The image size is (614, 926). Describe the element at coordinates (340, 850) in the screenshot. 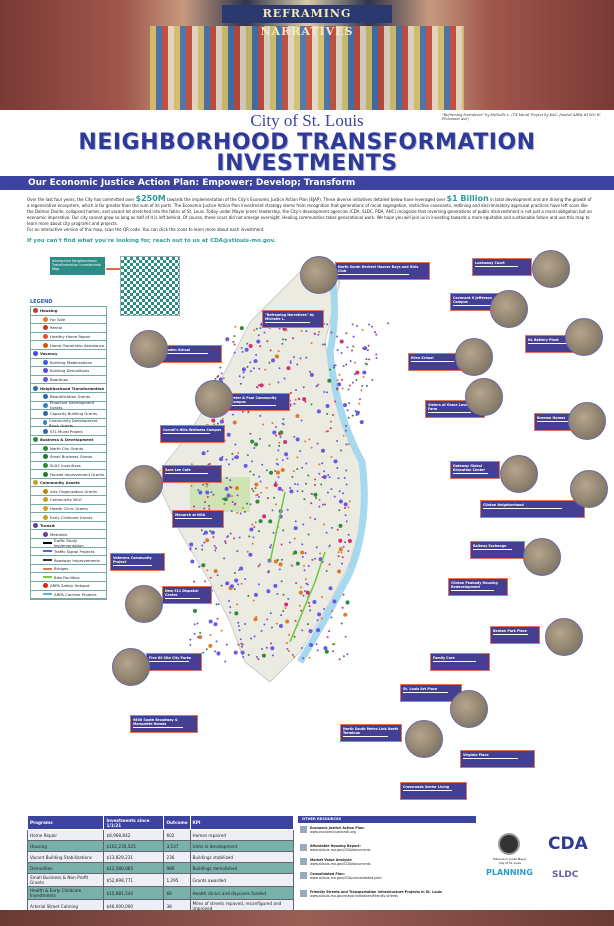

I see `resource-link: www.stlouis-mo.gov/CDA/documents` at that location.